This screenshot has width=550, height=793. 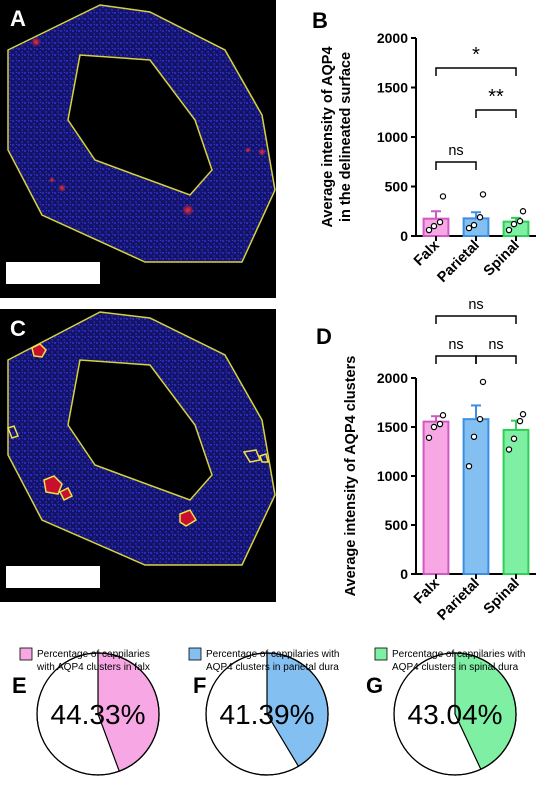 What do you see at coordinates (199, 685) in the screenshot?
I see `panel-letter-f: F` at bounding box center [199, 685].